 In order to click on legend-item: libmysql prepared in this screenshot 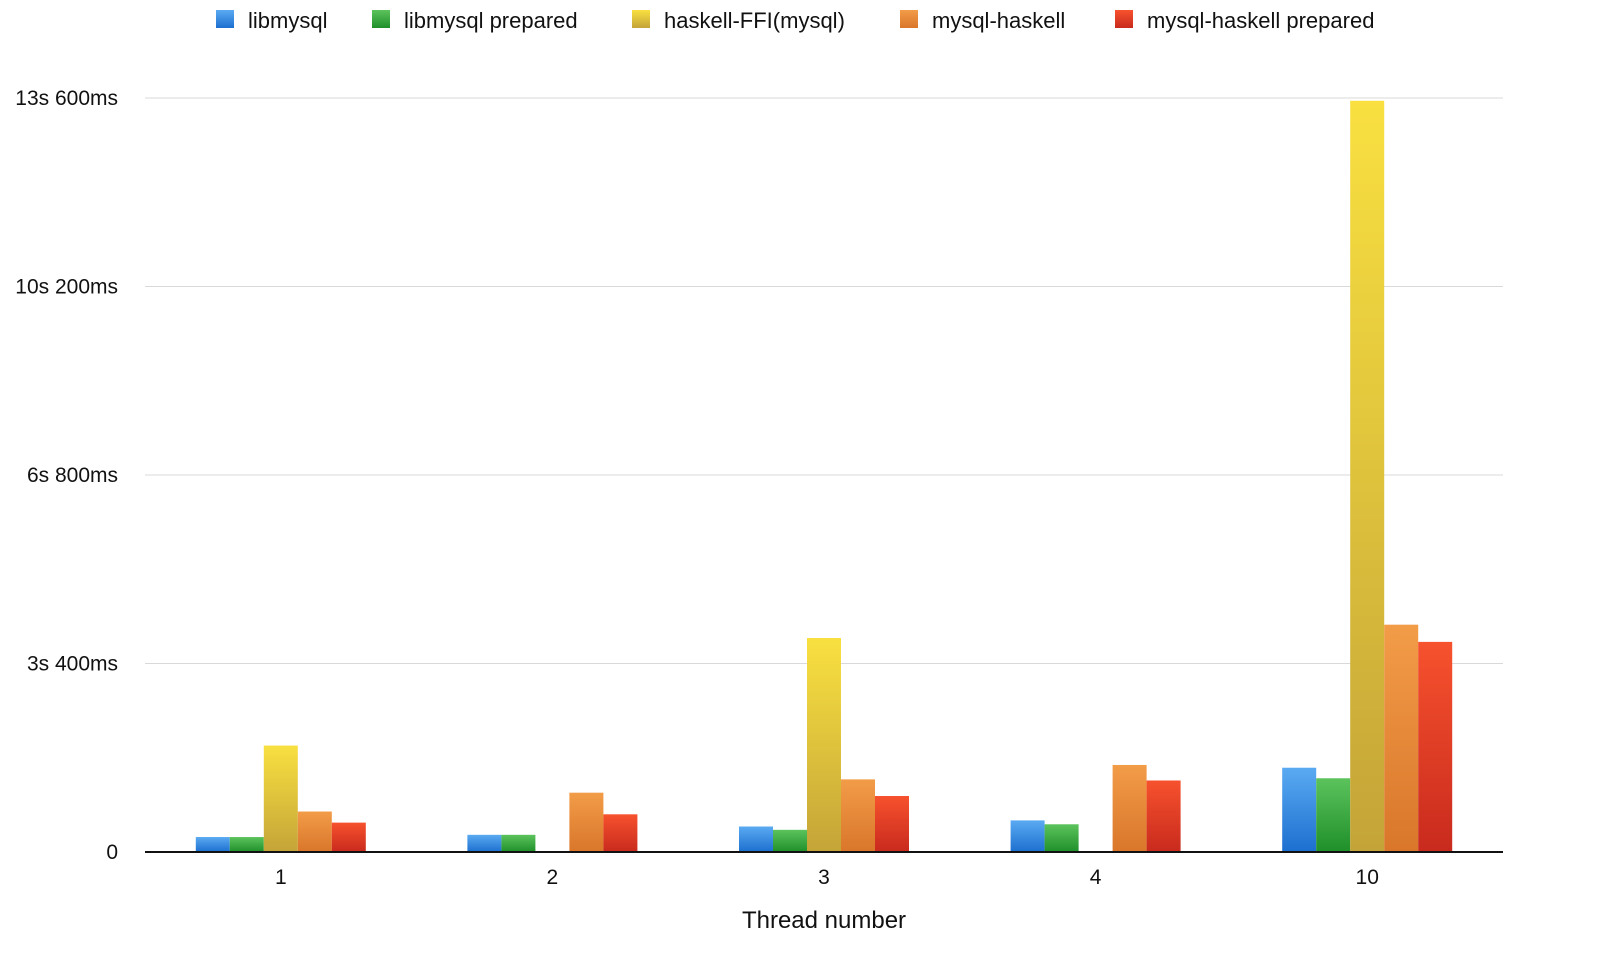, I will do `click(475, 20)`.